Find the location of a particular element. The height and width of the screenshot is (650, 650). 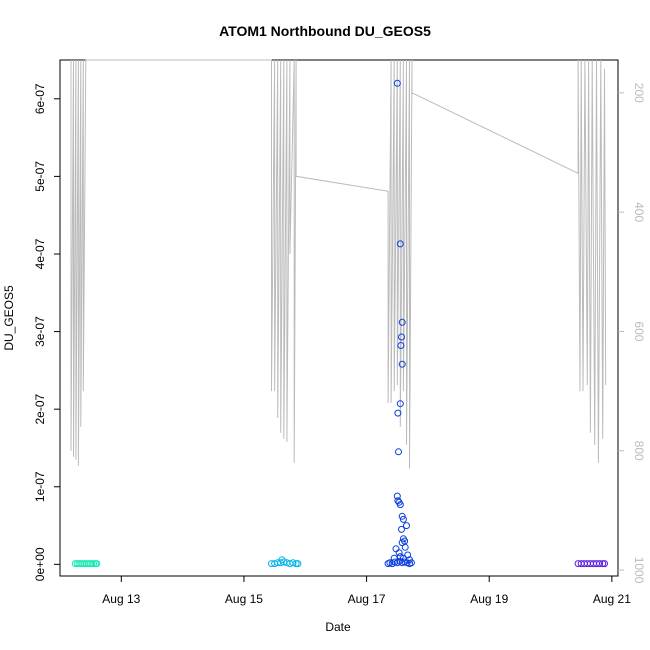

y-tick-label: 2e-07 is located at coordinates (40, 409).